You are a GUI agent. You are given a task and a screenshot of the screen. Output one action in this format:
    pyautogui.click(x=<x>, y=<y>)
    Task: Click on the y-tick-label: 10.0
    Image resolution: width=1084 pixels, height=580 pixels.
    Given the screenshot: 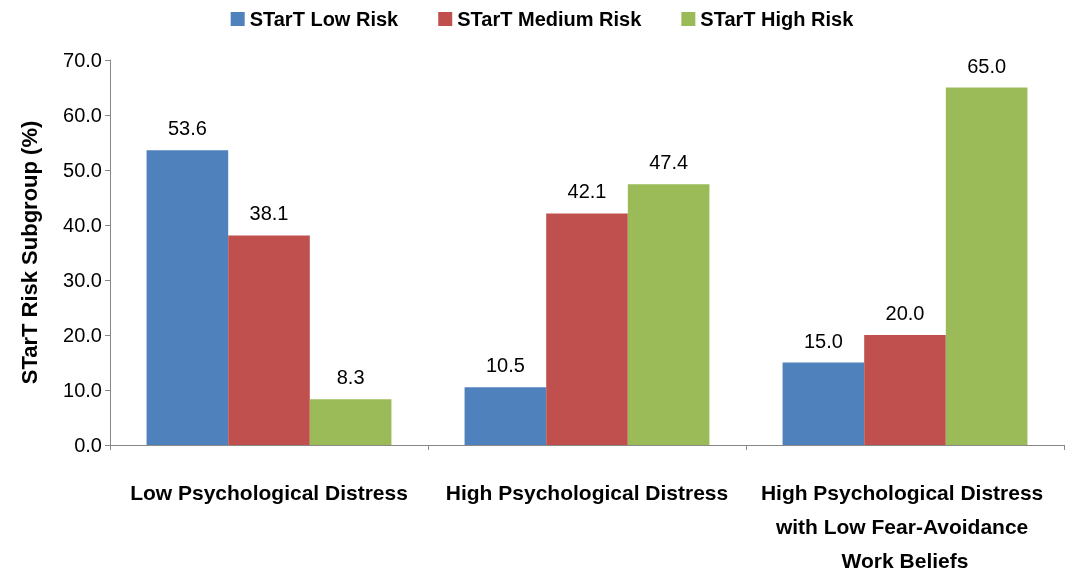 What is the action you would take?
    pyautogui.click(x=82, y=390)
    